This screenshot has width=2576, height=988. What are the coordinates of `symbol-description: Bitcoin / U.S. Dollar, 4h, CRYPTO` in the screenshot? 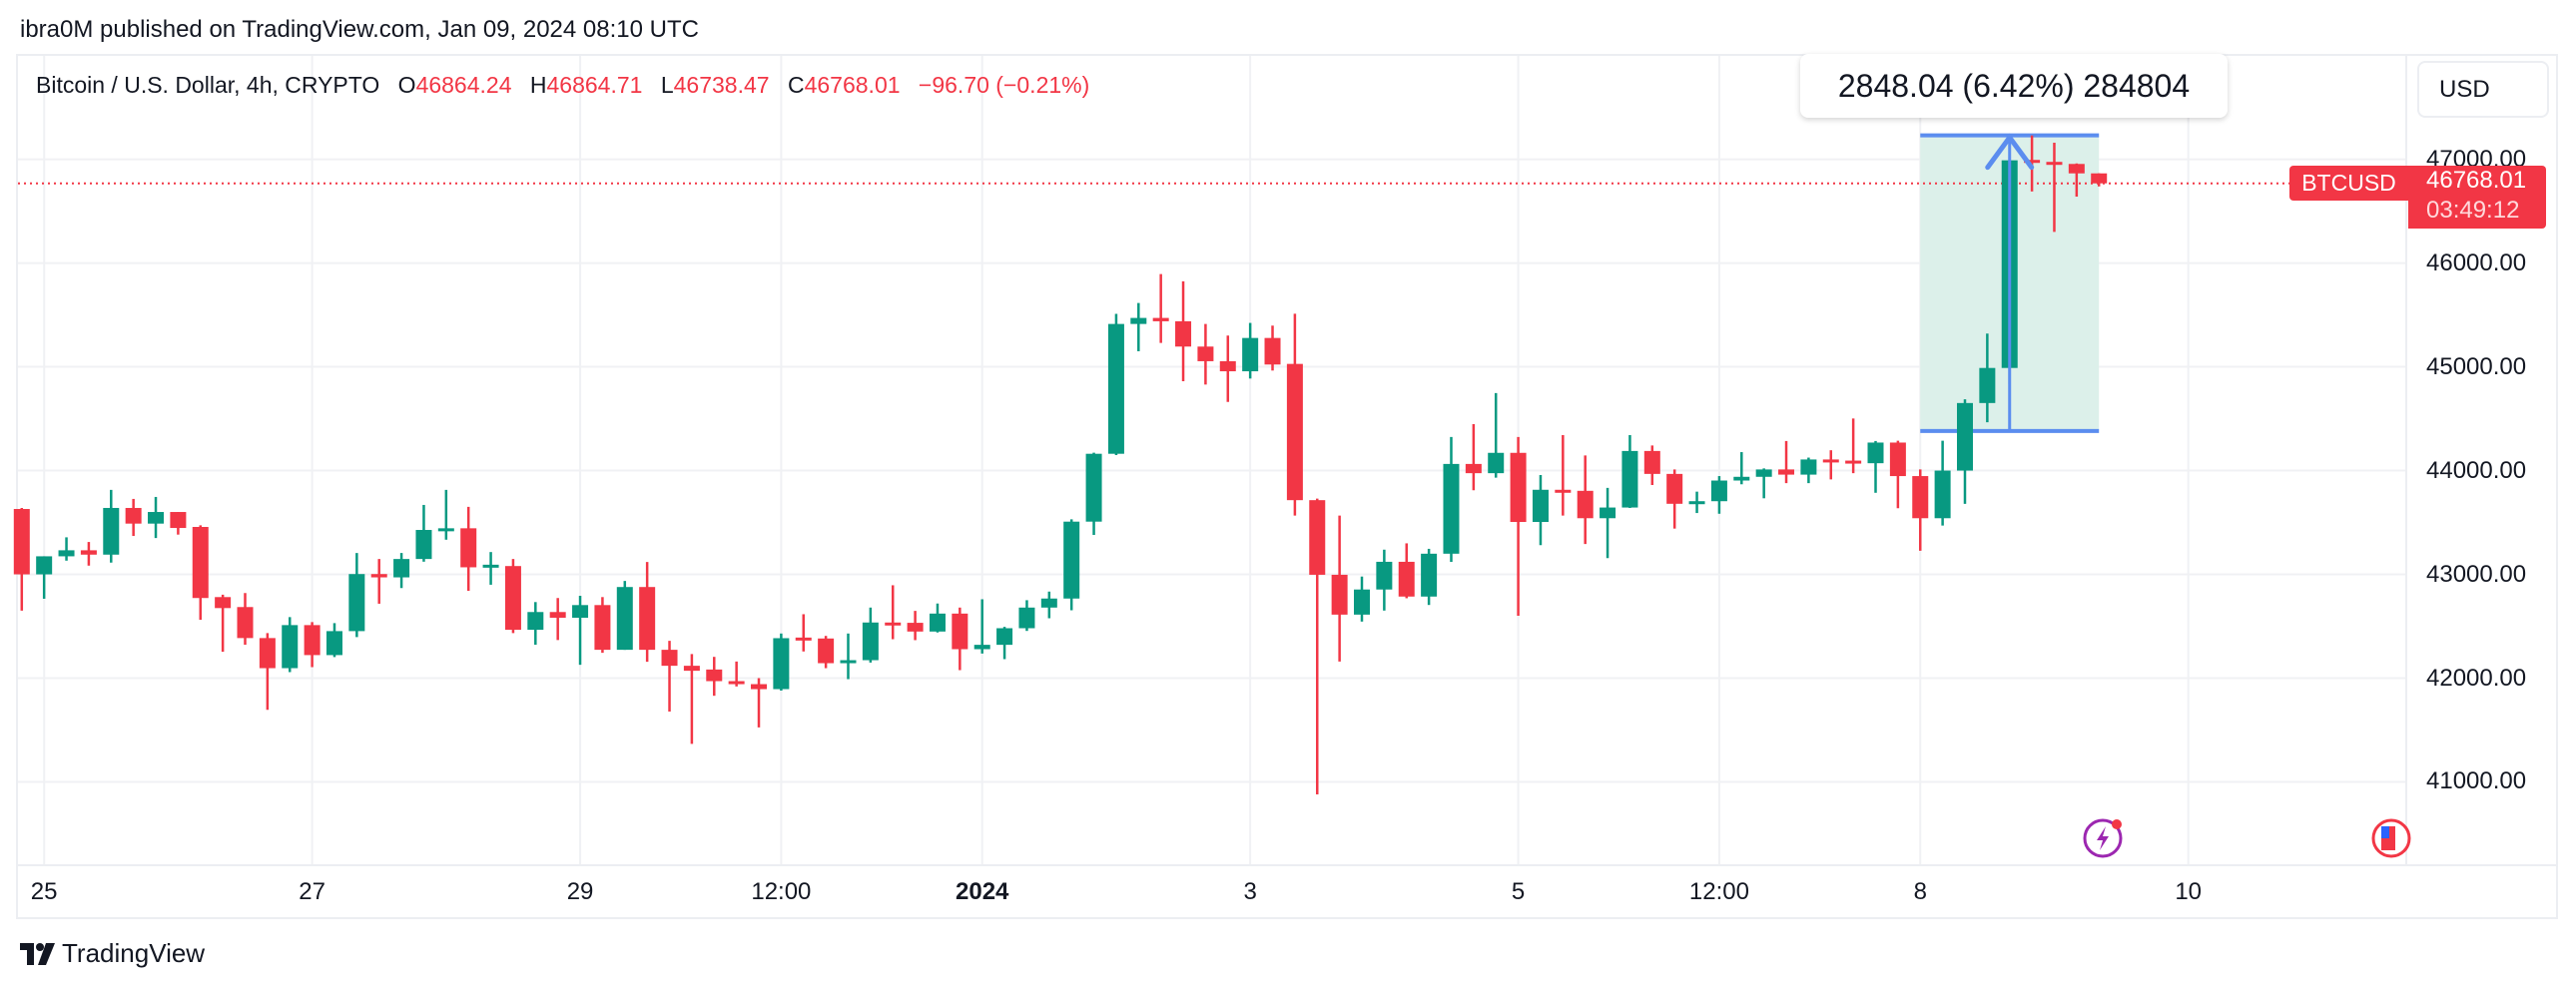 It's located at (208, 85).